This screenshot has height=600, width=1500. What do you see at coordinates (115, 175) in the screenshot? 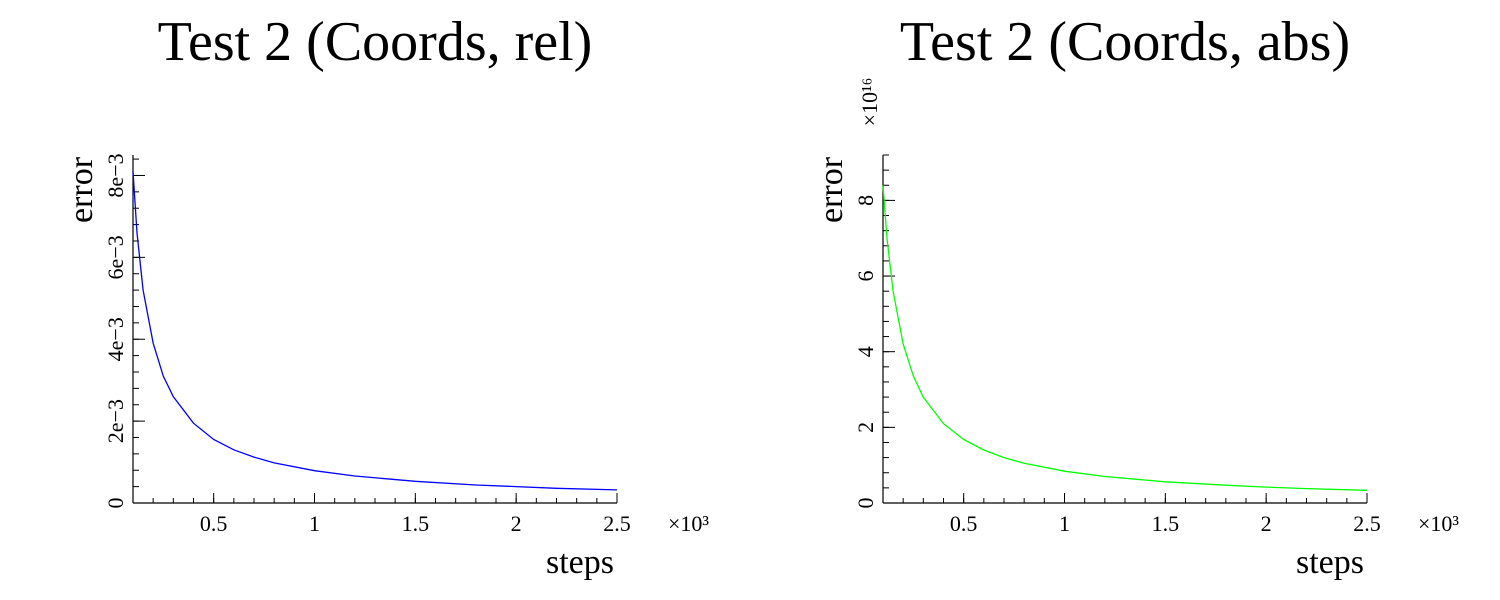
I see `y-tick-label: 8e−3` at bounding box center [115, 175].